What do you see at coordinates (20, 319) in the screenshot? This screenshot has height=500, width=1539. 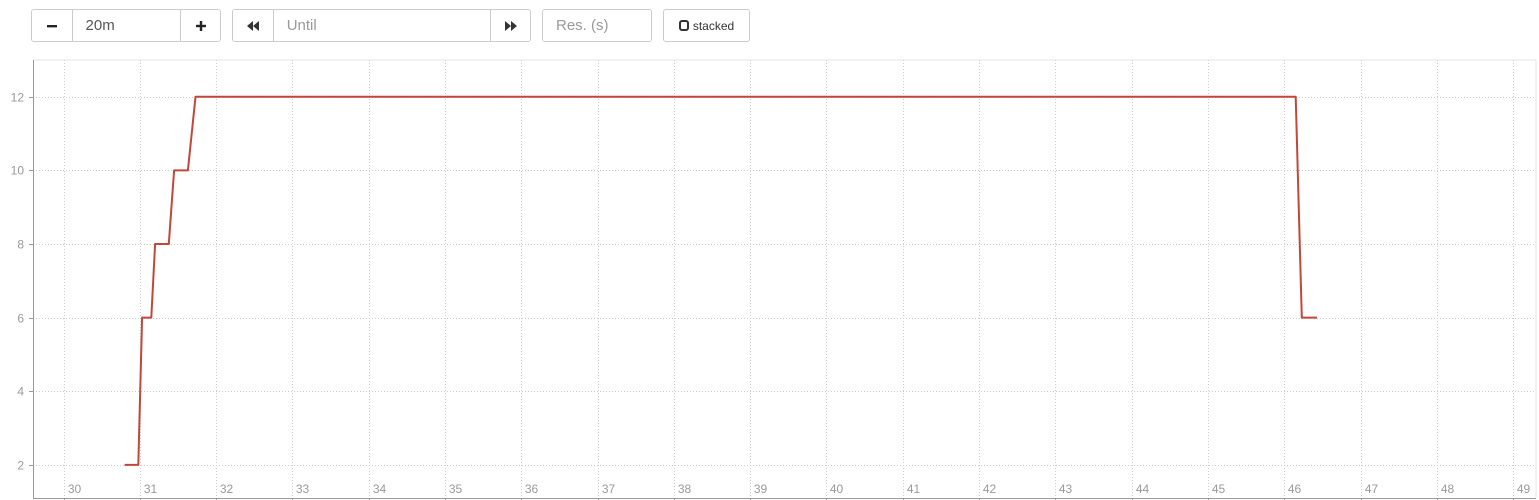 I see `y-tick-label: 6` at bounding box center [20, 319].